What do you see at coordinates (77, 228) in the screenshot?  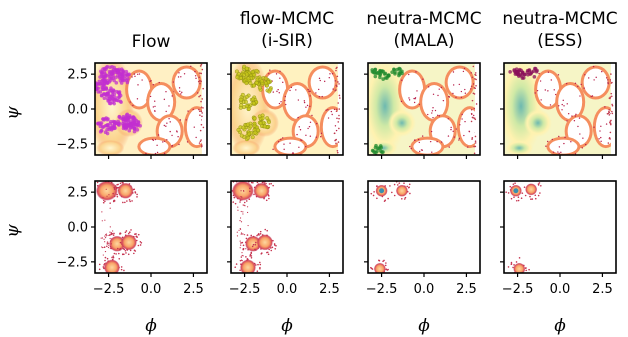 I see `y-tick-label: 0.0` at bounding box center [77, 228].